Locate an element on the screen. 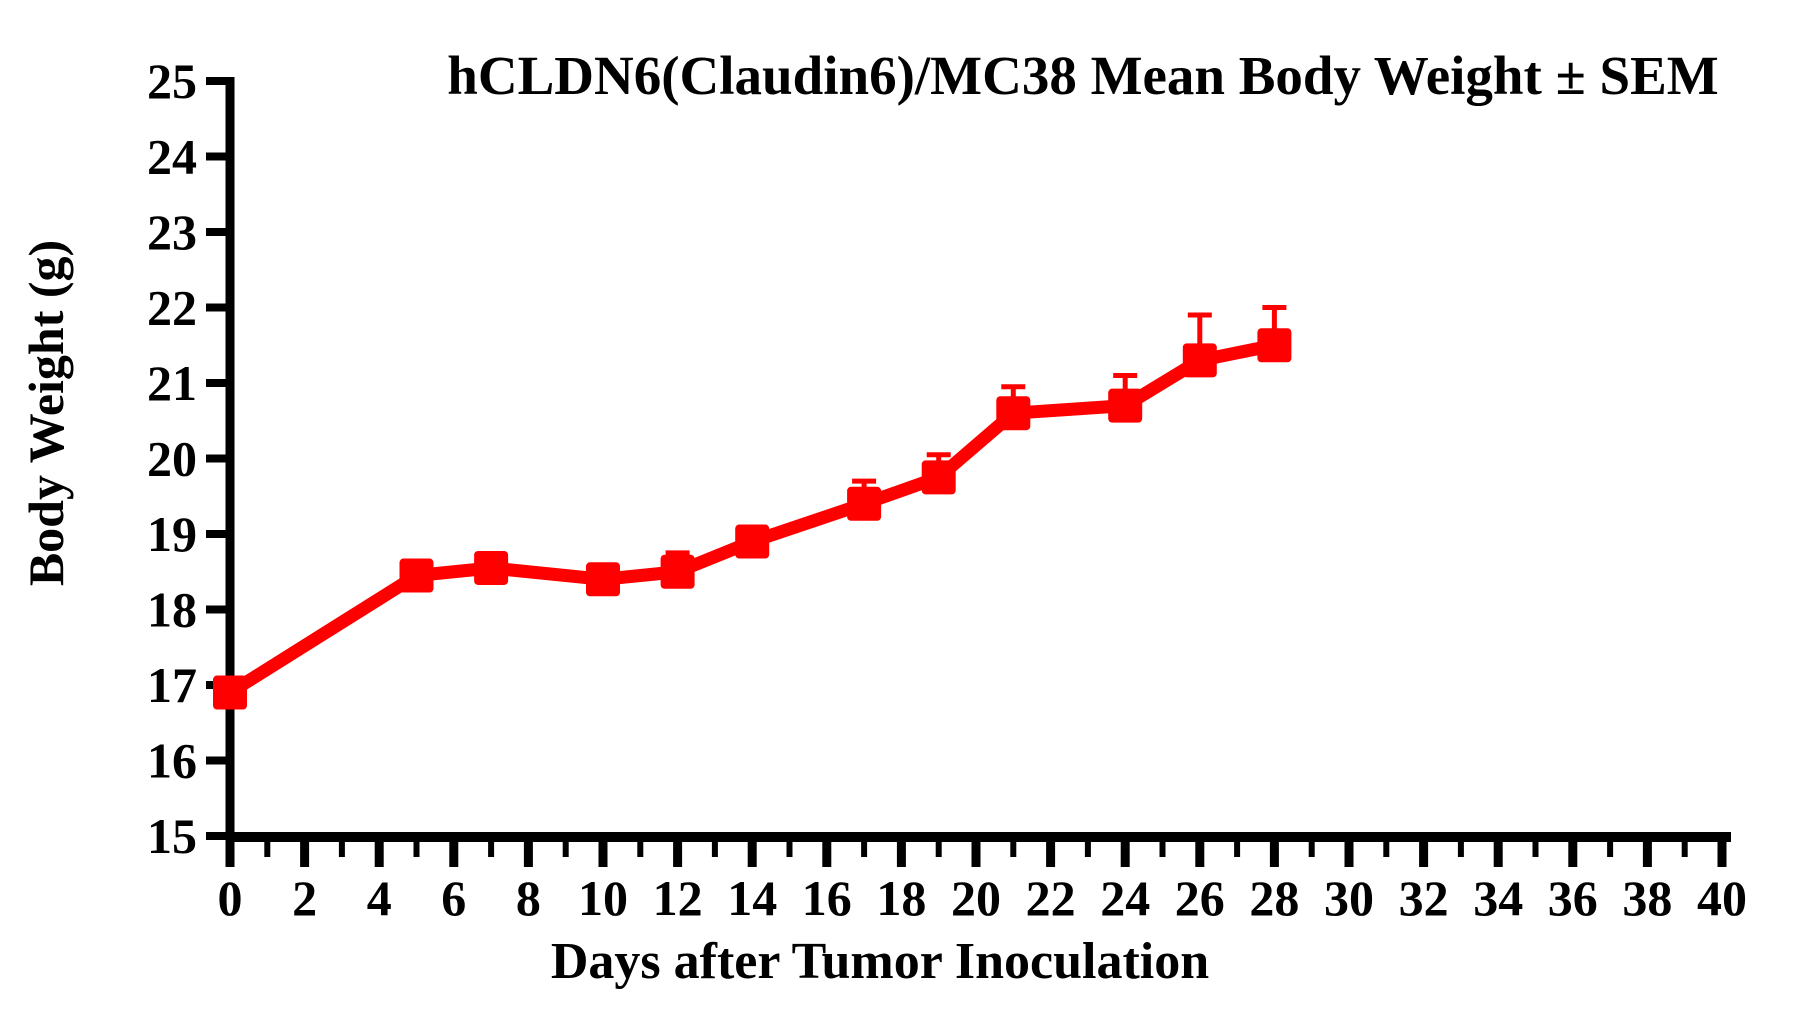 Image resolution: width=1794 pixels, height=1011 pixels. x-tick-label: 36 is located at coordinates (1573, 898).